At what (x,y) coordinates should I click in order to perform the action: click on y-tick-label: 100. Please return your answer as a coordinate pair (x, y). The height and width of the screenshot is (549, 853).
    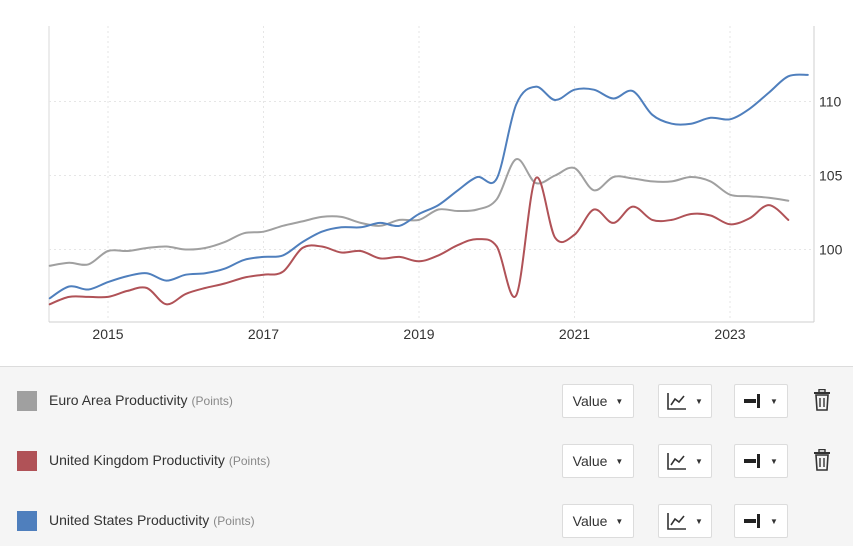
    Looking at the image, I should click on (831, 250).